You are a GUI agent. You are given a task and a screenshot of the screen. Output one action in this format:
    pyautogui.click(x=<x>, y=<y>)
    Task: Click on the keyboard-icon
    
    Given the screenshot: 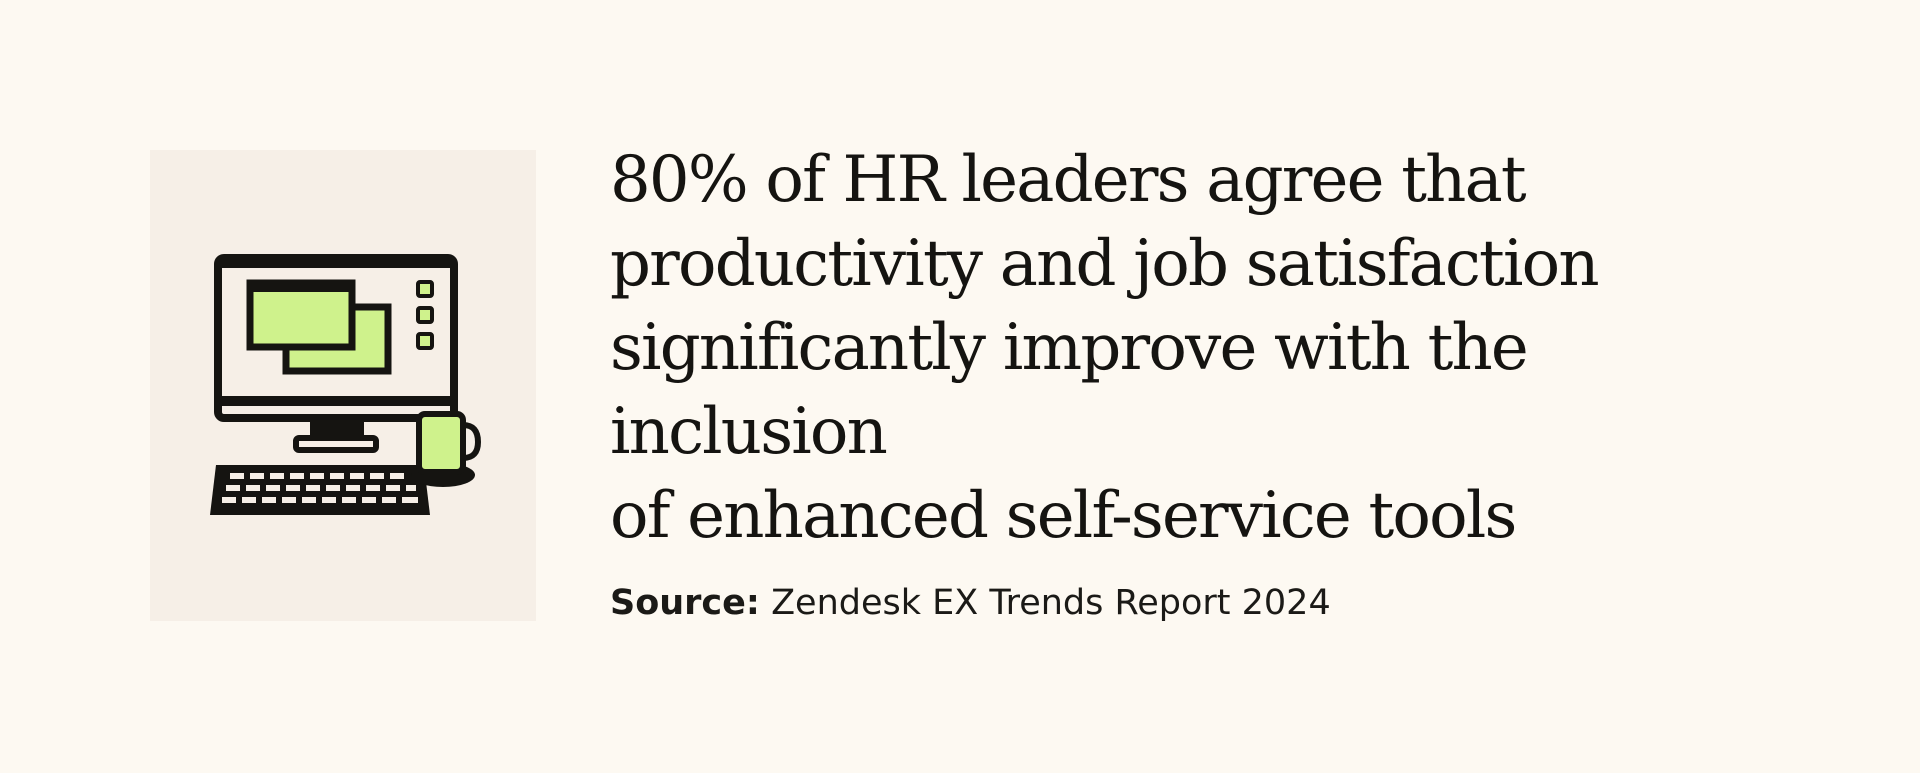 What is the action you would take?
    pyautogui.click(x=320, y=490)
    